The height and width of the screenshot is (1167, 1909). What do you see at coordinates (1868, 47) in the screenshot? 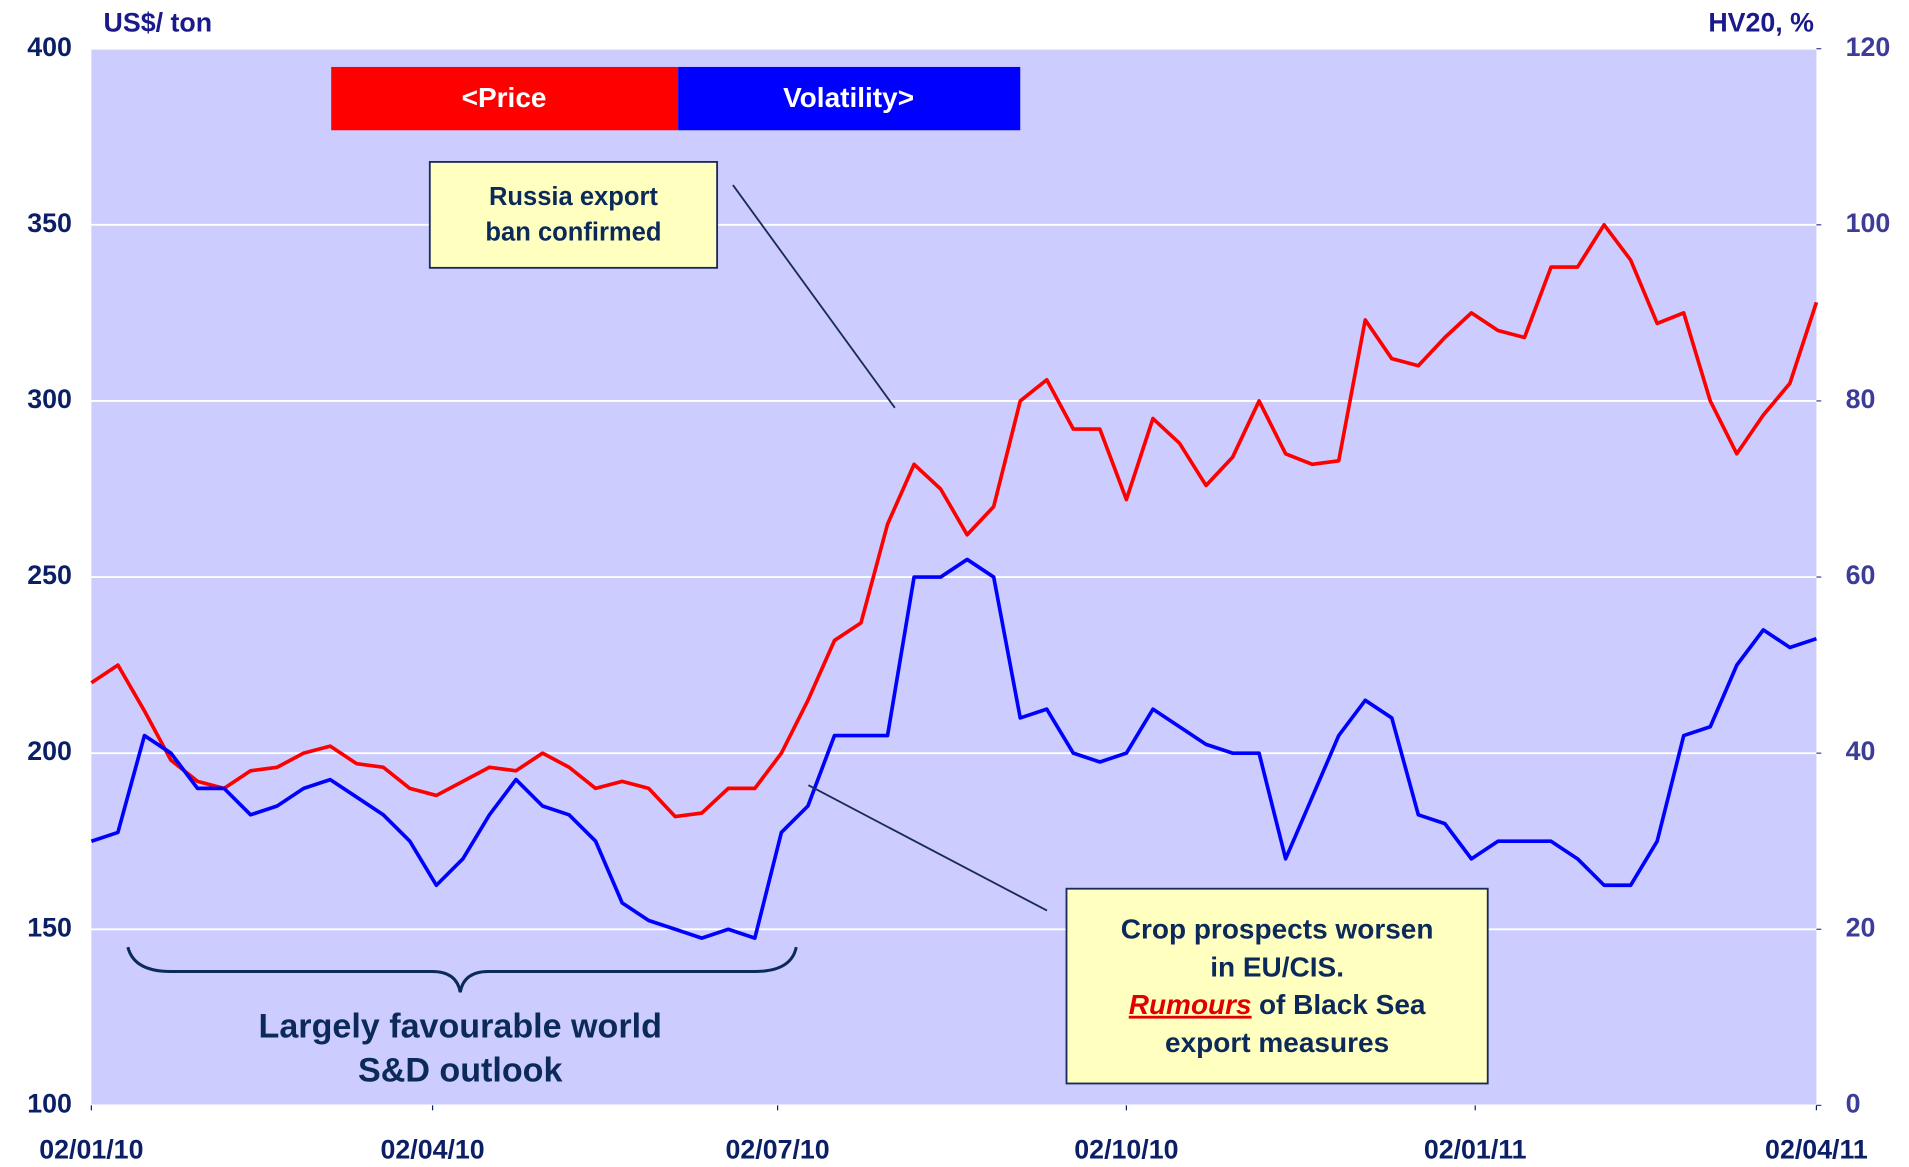
I see `y2-tick-label: 120` at bounding box center [1868, 47].